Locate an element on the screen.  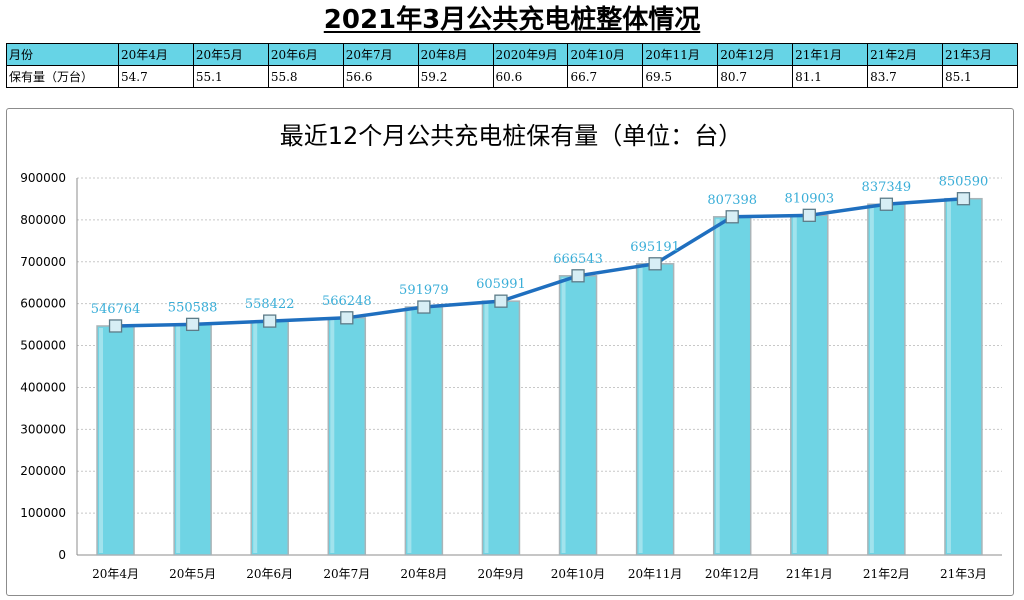
data-label: 591979 is located at coordinates (424, 290).